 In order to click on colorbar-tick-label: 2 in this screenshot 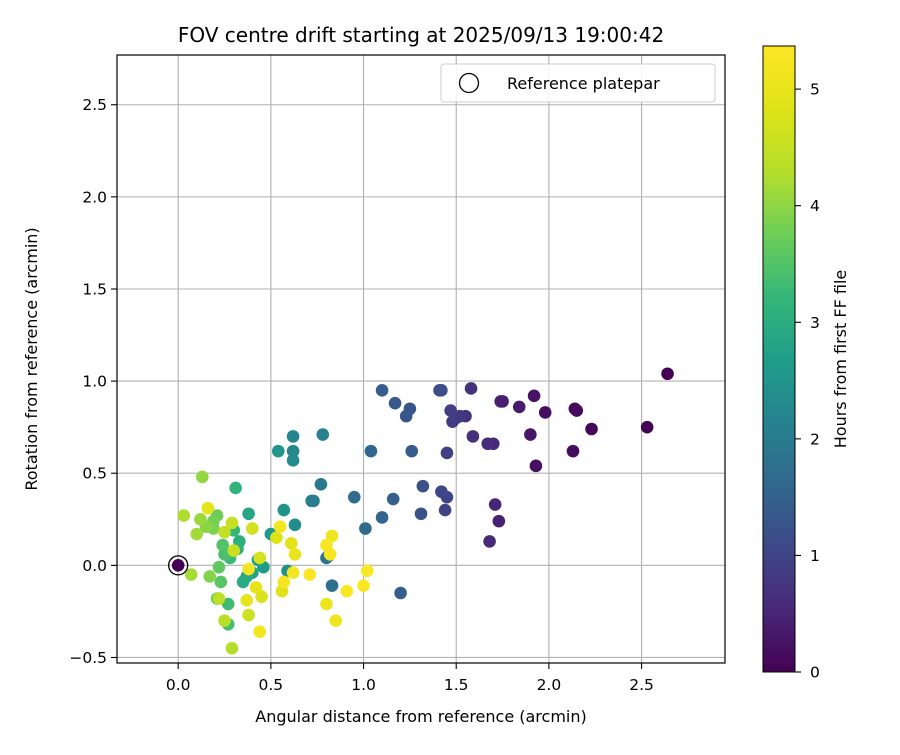, I will do `click(815, 439)`.